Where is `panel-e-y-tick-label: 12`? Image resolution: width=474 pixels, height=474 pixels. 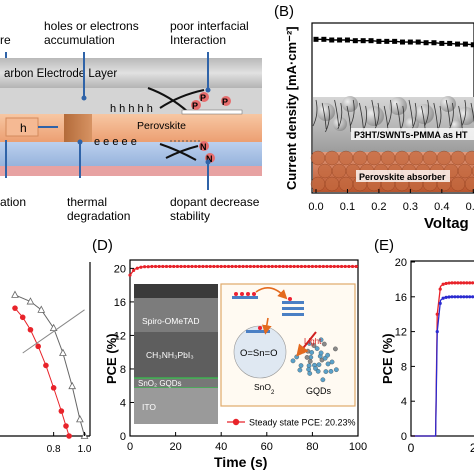 panel-e-y-tick-label: 12 is located at coordinates (401, 333).